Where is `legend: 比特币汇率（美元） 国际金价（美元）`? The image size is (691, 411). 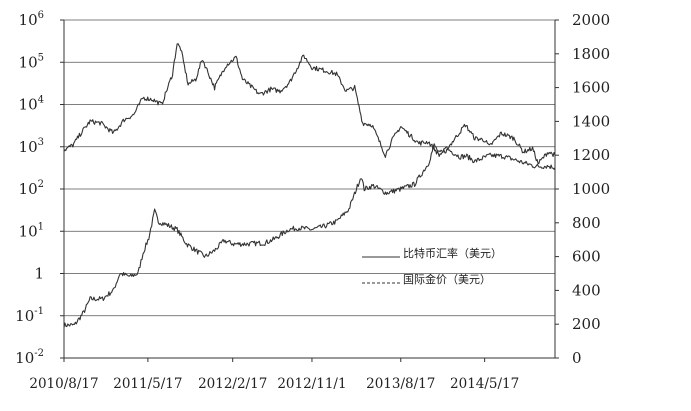
legend: 比特币汇率（美元） 国际金价（美元） is located at coordinates (432, 266).